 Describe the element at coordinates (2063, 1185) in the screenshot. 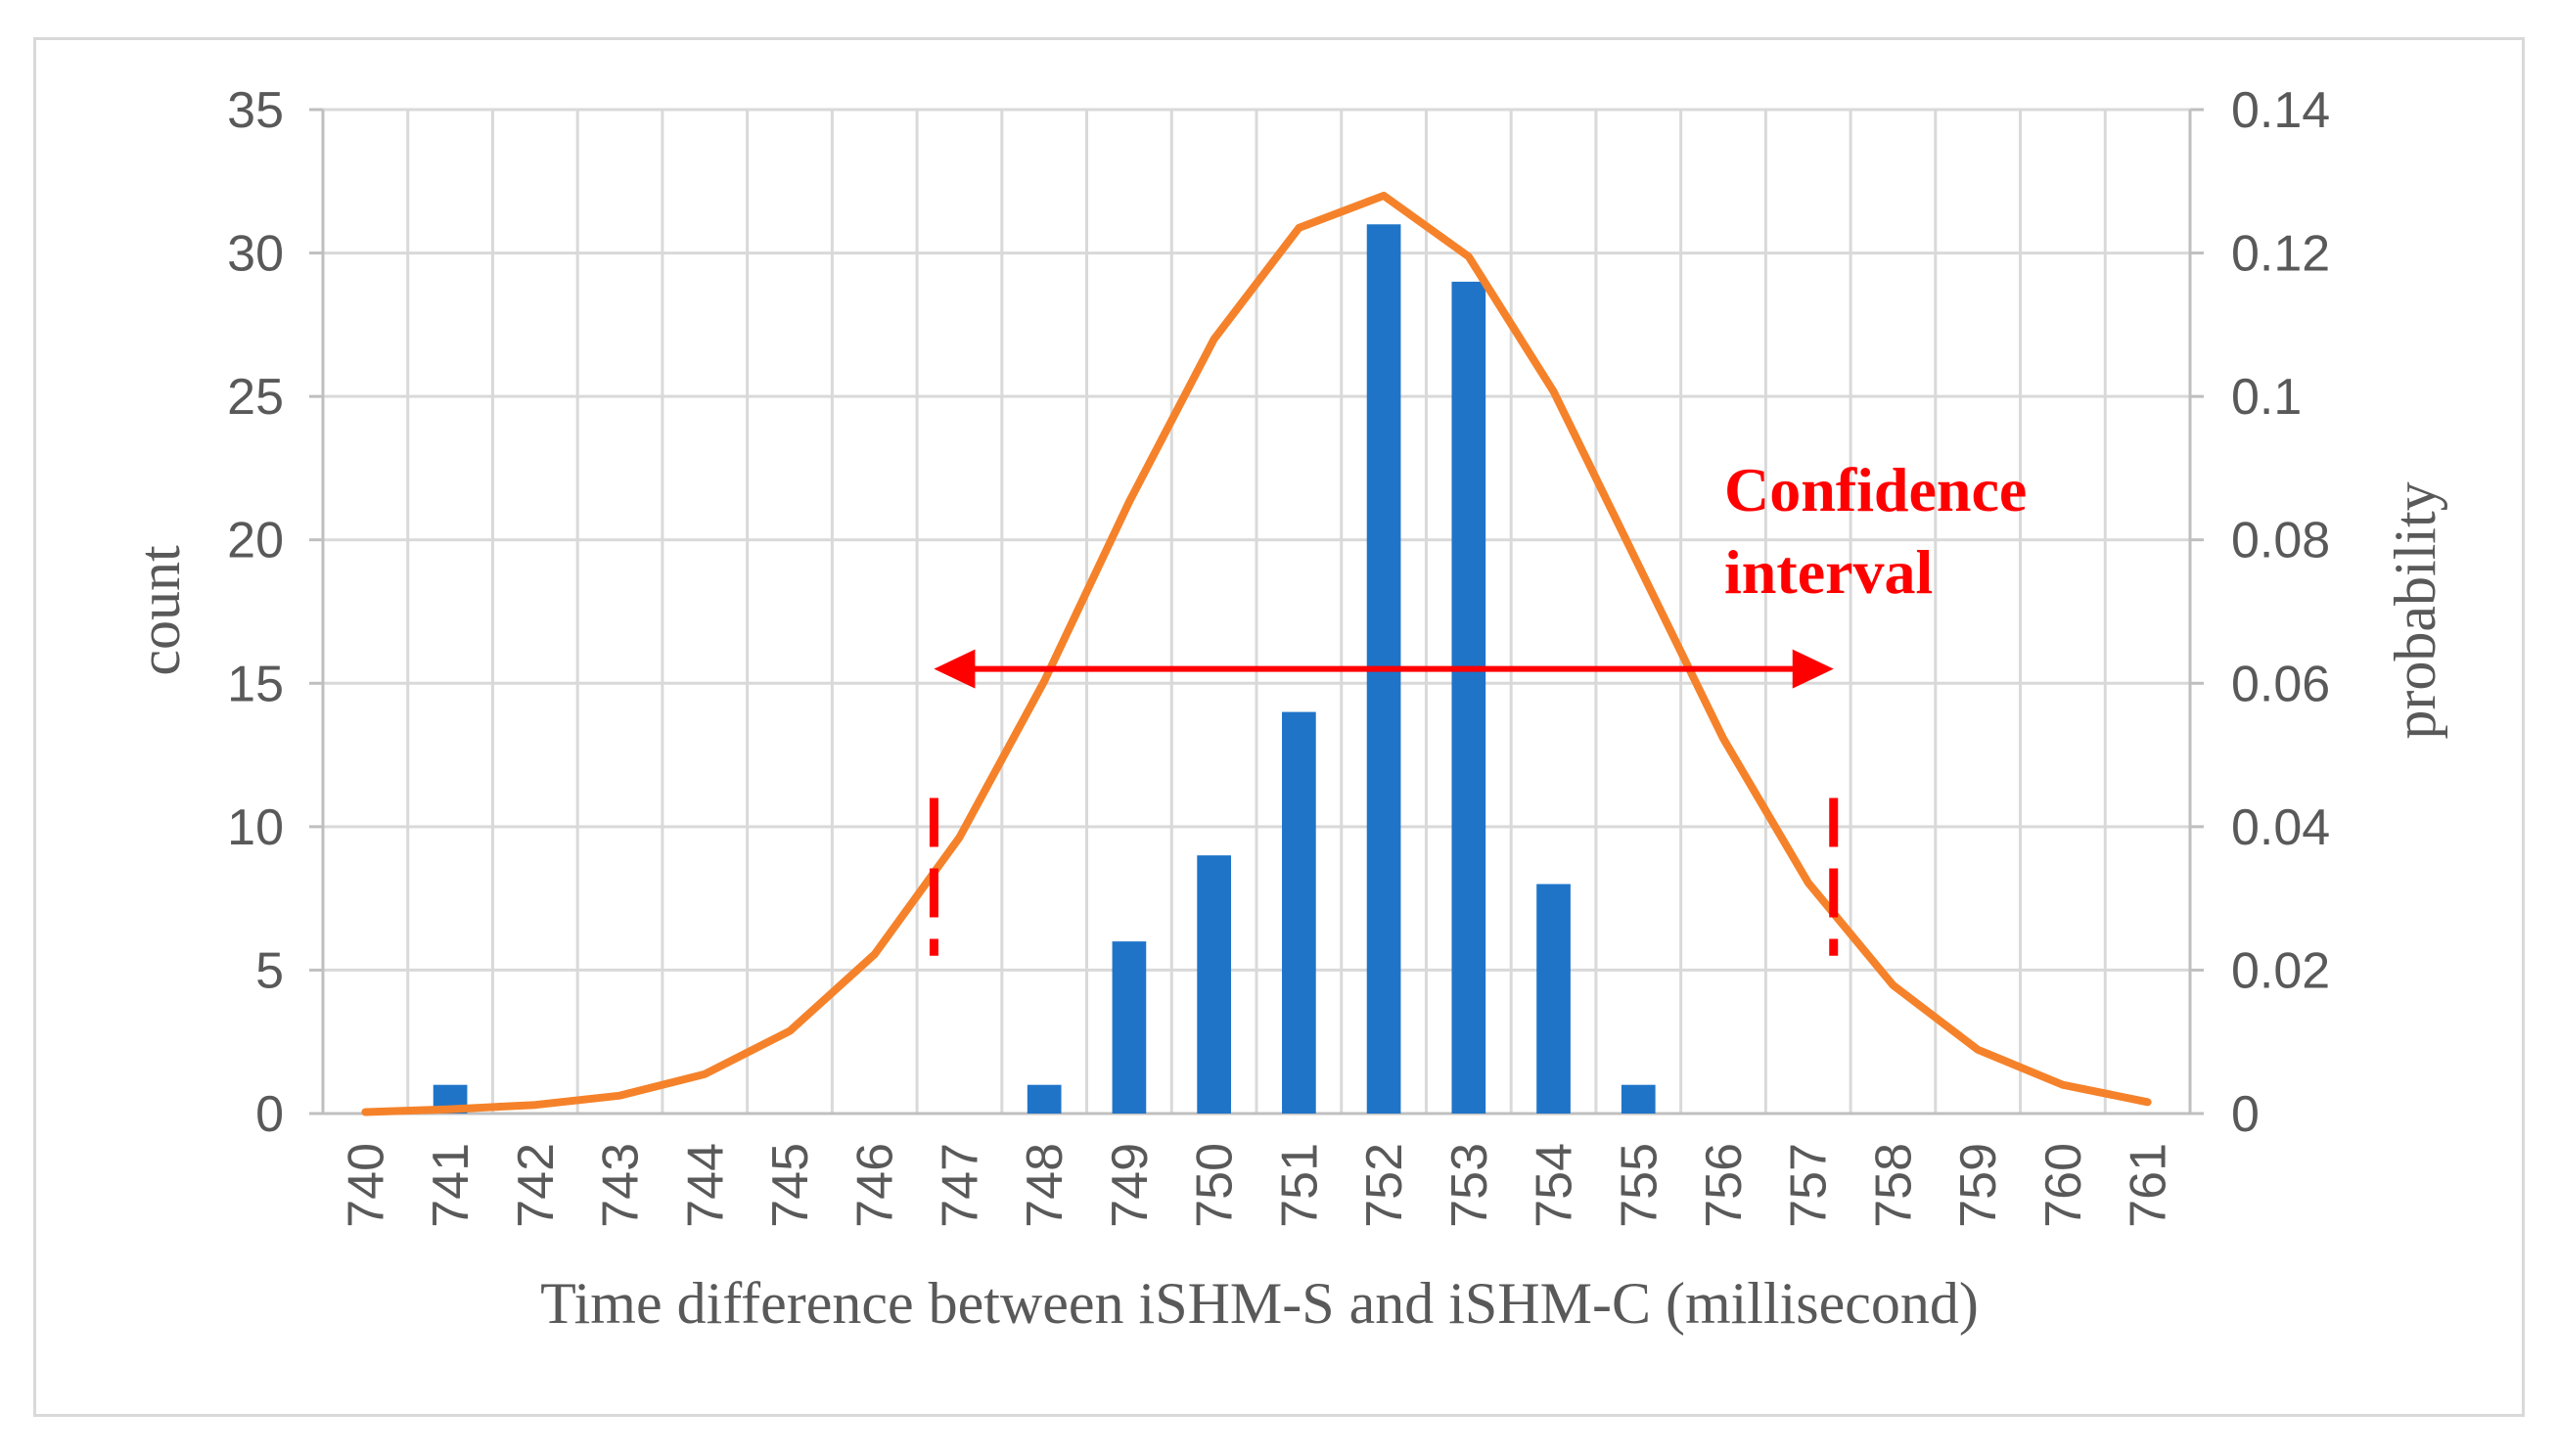

I see `x-tick-label: 760` at that location.